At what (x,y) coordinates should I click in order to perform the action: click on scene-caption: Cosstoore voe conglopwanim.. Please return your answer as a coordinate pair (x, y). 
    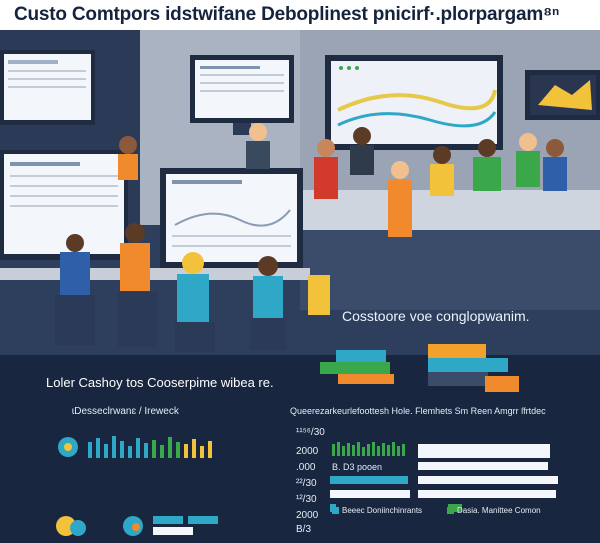
    Looking at the image, I should click on (436, 316).